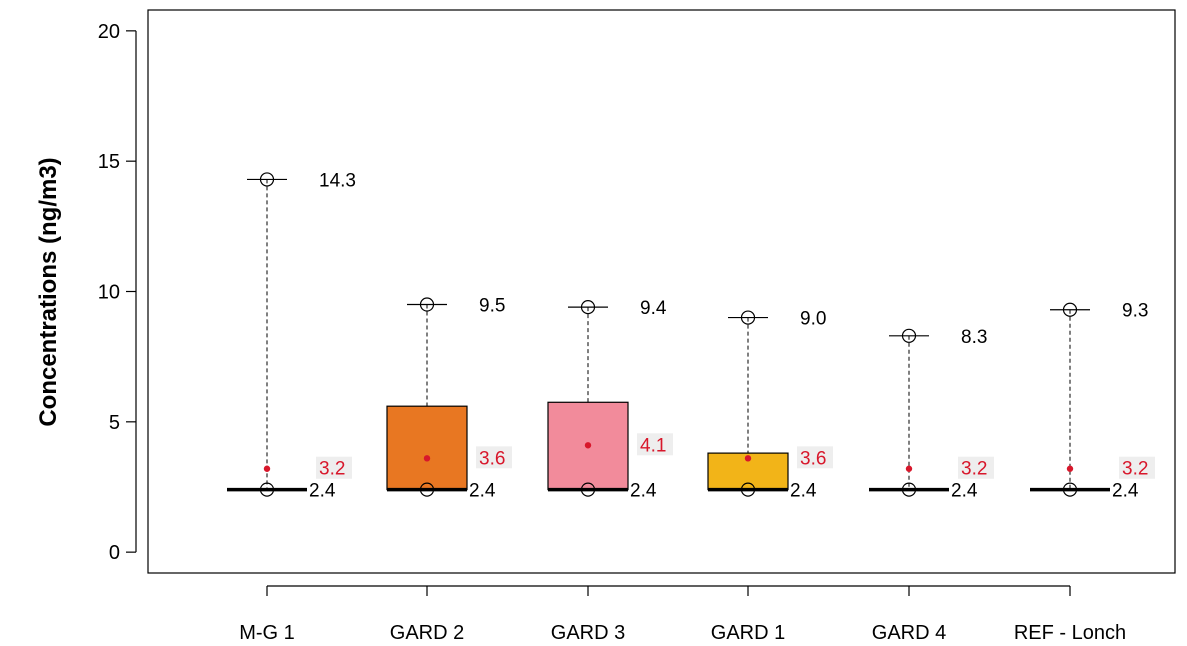  I want to click on box-group: 8.3 3.22.4, so click(931, 414).